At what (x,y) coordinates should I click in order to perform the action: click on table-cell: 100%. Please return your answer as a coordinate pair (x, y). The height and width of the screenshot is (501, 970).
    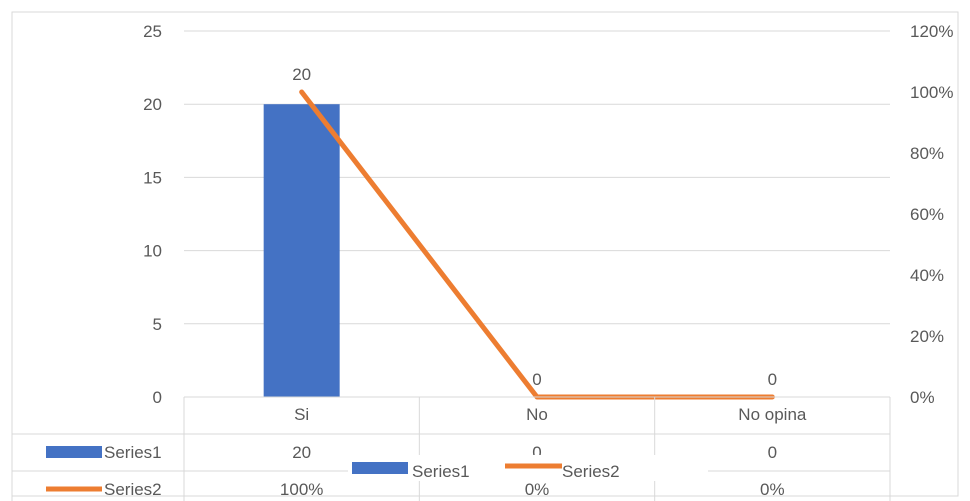
    Looking at the image, I should click on (301, 489).